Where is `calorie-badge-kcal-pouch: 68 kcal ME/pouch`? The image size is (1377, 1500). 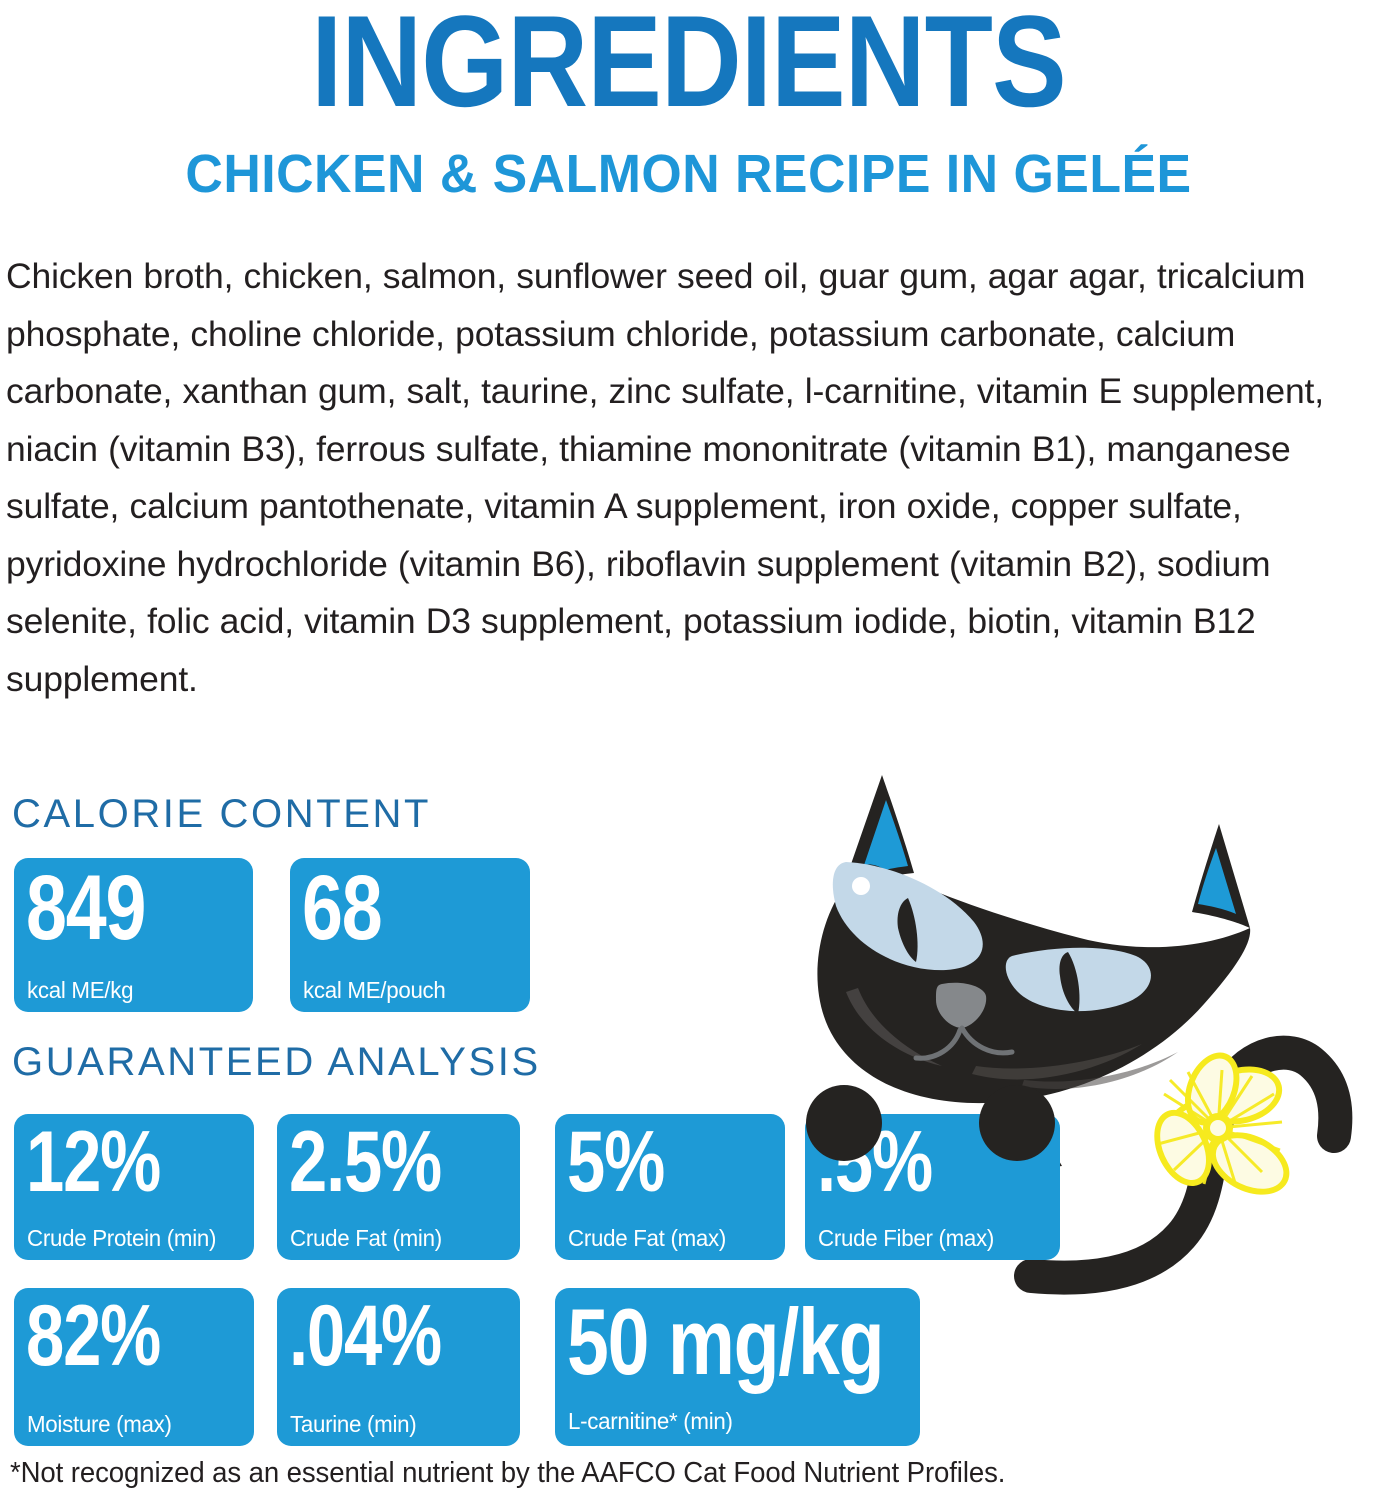 calorie-badge-kcal-pouch: 68 kcal ME/pouch is located at coordinates (410, 935).